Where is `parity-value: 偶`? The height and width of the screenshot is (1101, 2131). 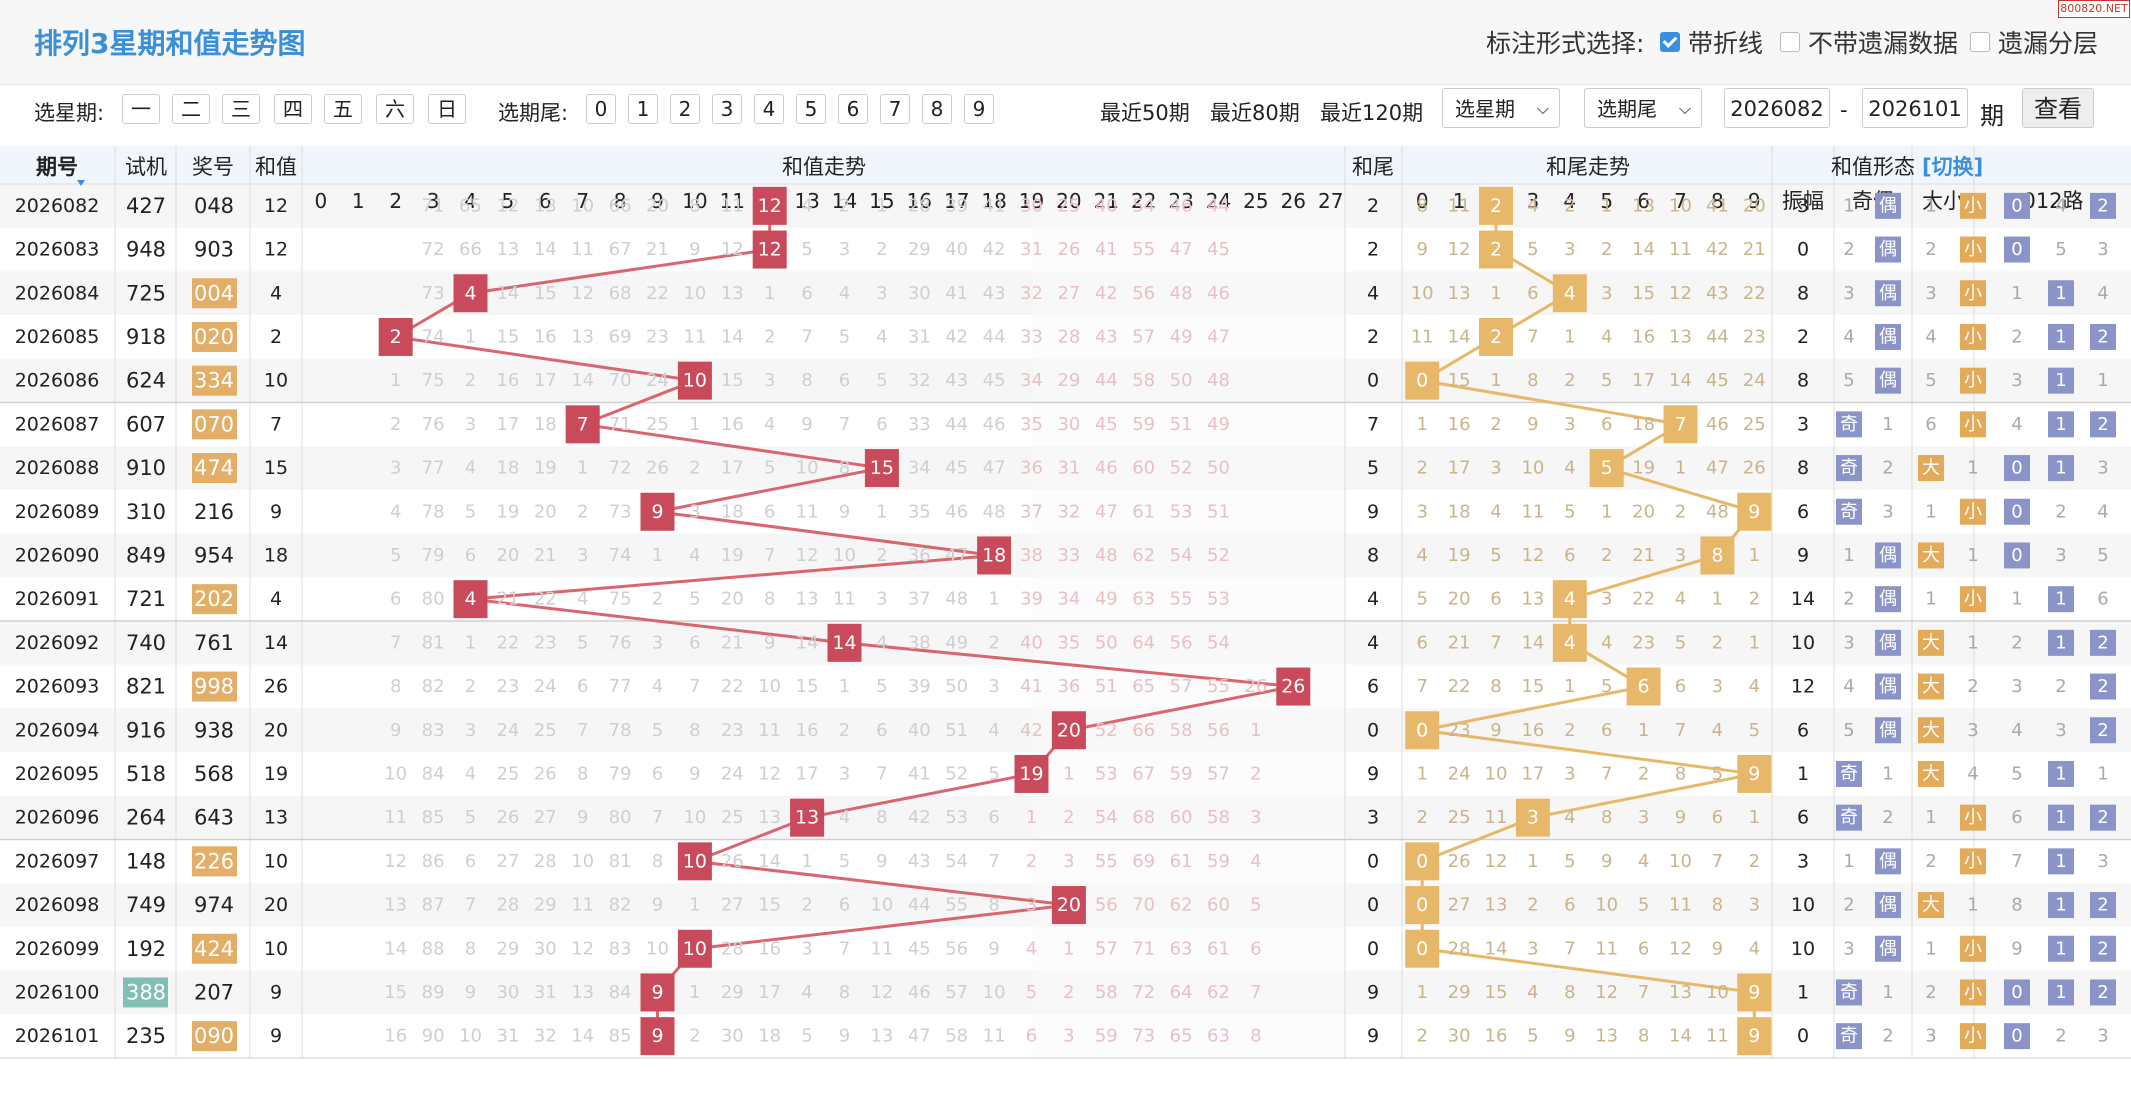
parity-value: 偶 is located at coordinates (1888, 730).